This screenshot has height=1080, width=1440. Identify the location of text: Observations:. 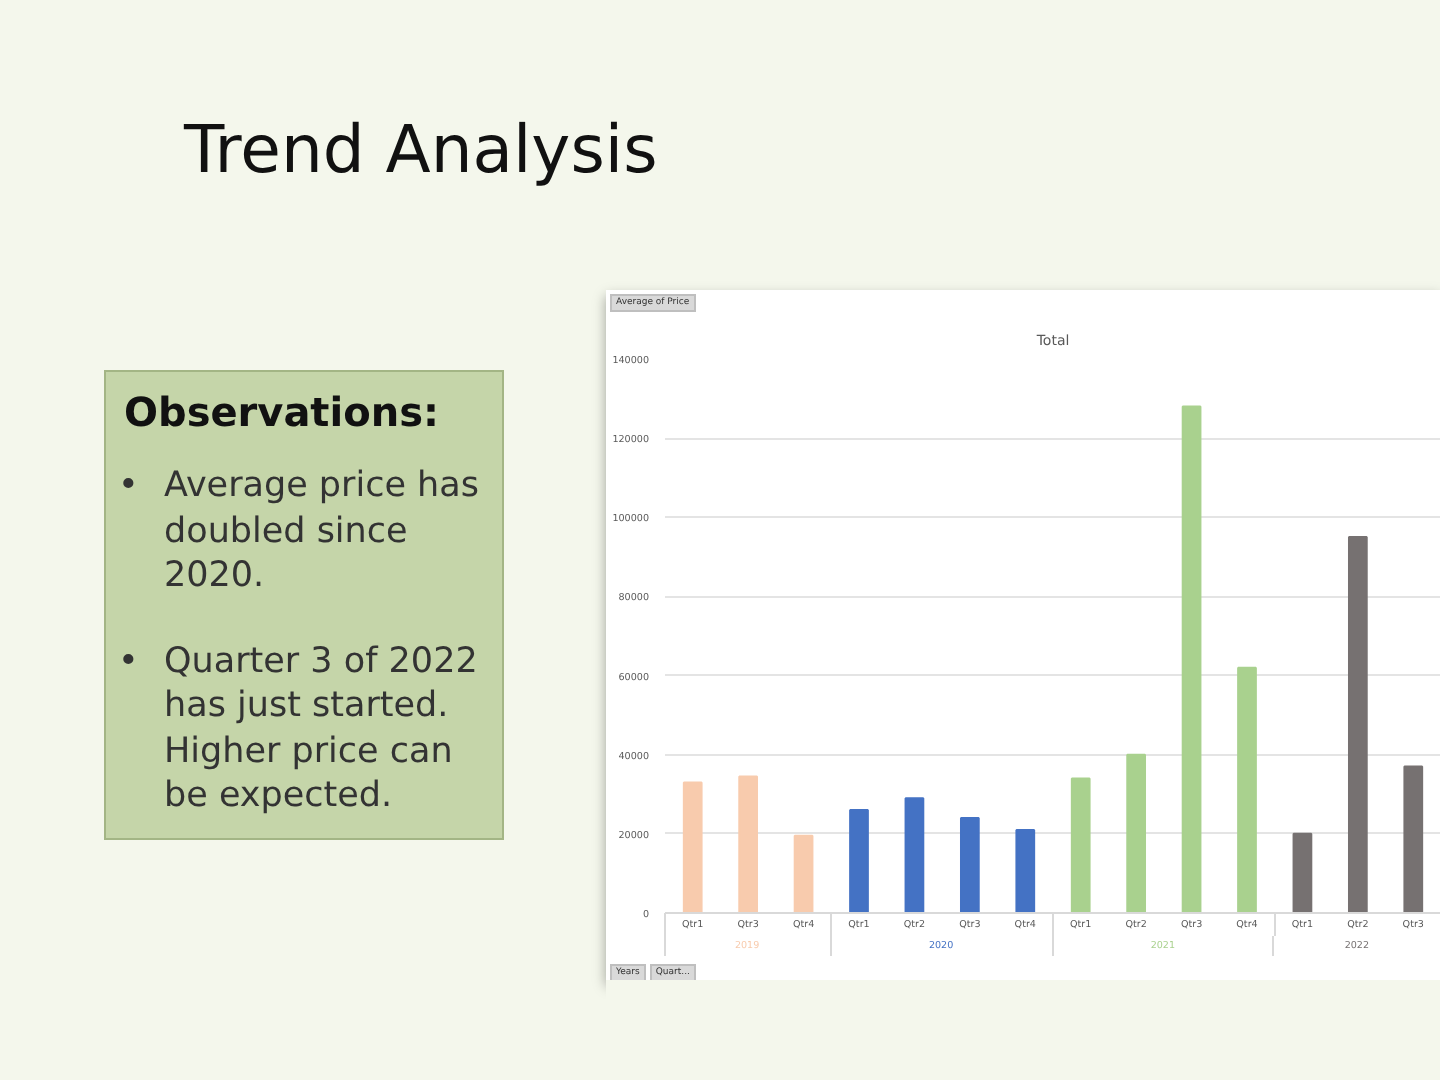
(281, 412).